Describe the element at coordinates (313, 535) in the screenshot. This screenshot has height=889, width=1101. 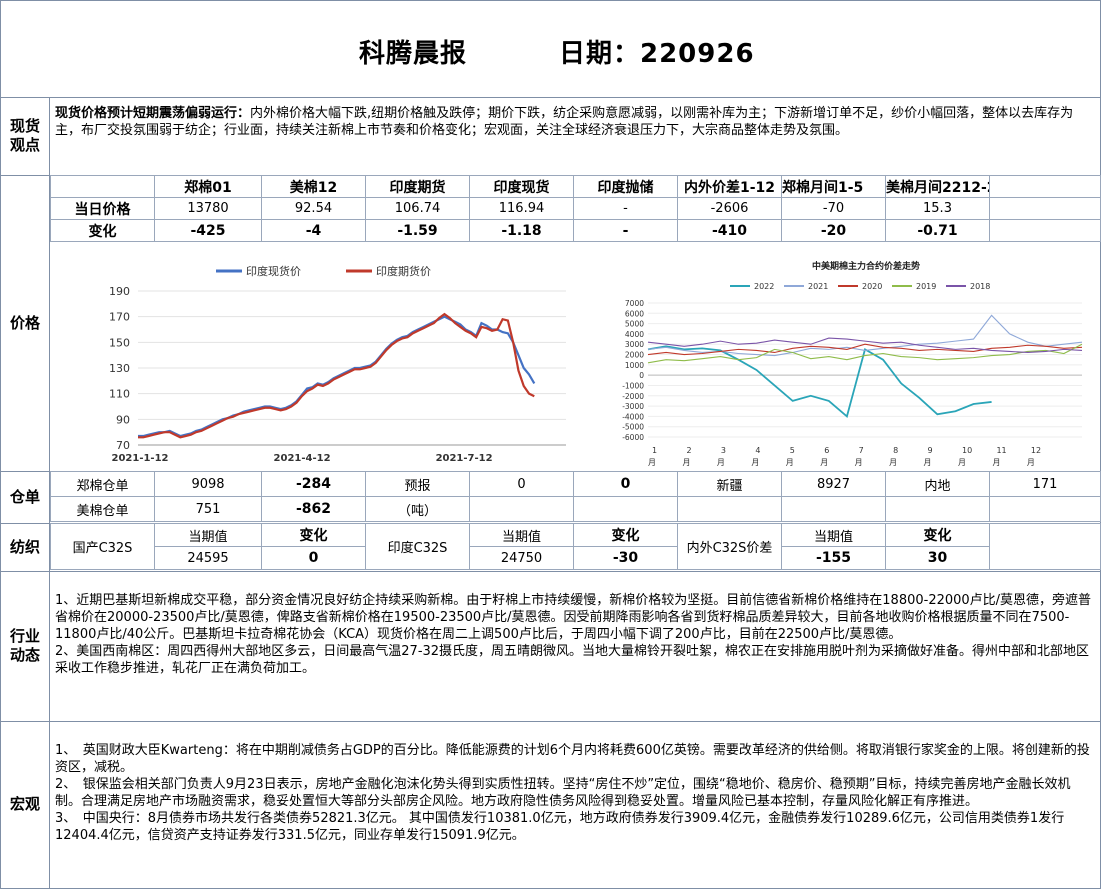
I see `textile-head-cell: 变化` at that location.